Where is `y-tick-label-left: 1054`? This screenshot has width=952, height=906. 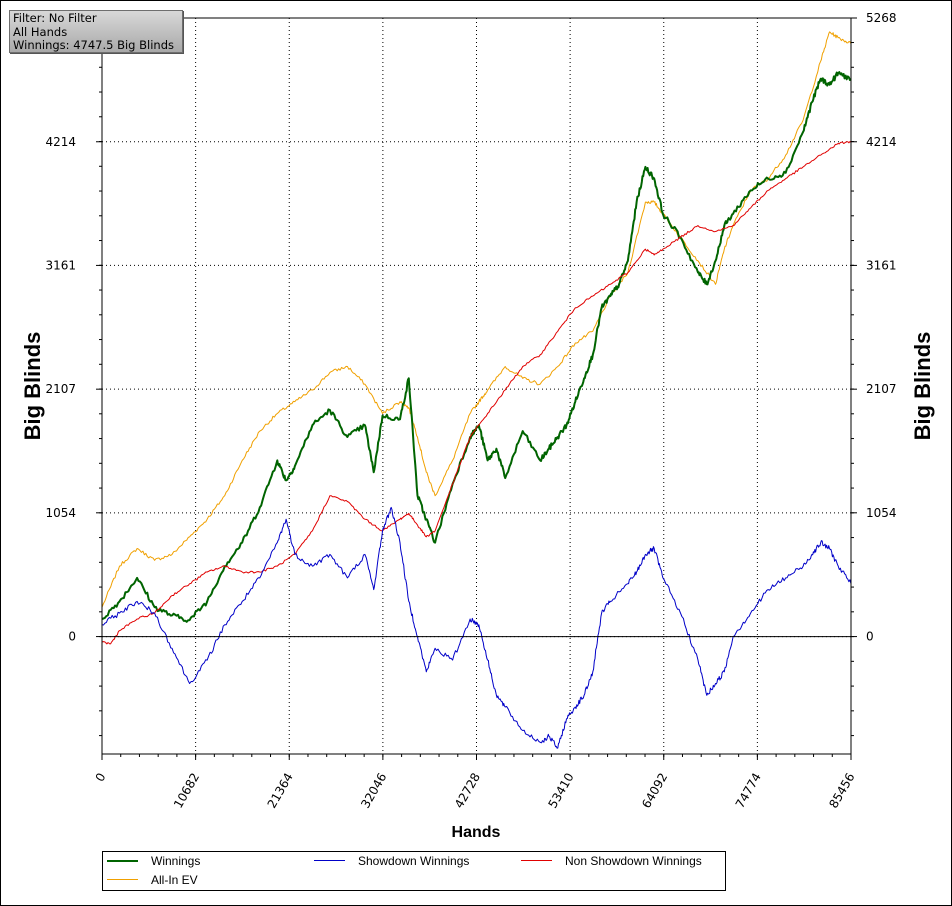
y-tick-label-left: 1054 is located at coordinates (60, 513).